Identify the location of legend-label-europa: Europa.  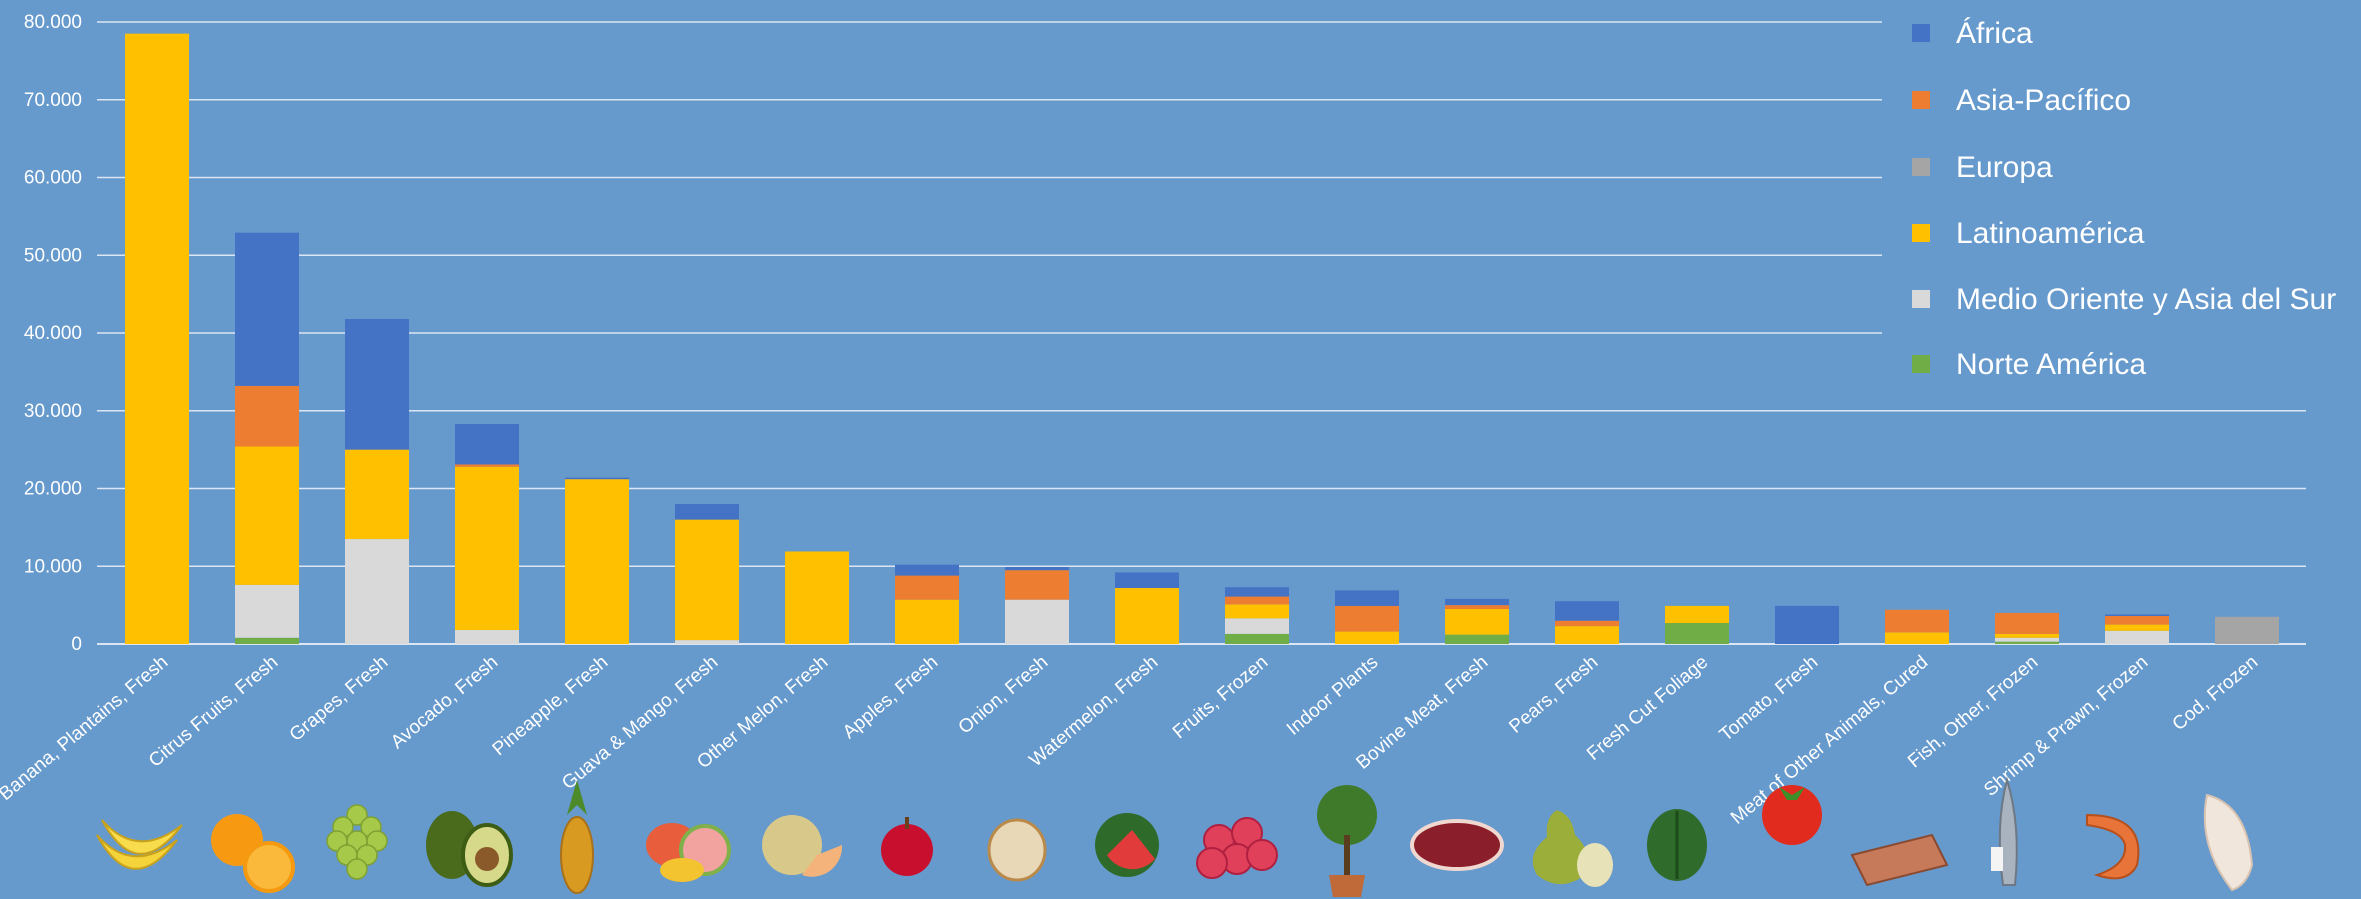
(2004, 167).